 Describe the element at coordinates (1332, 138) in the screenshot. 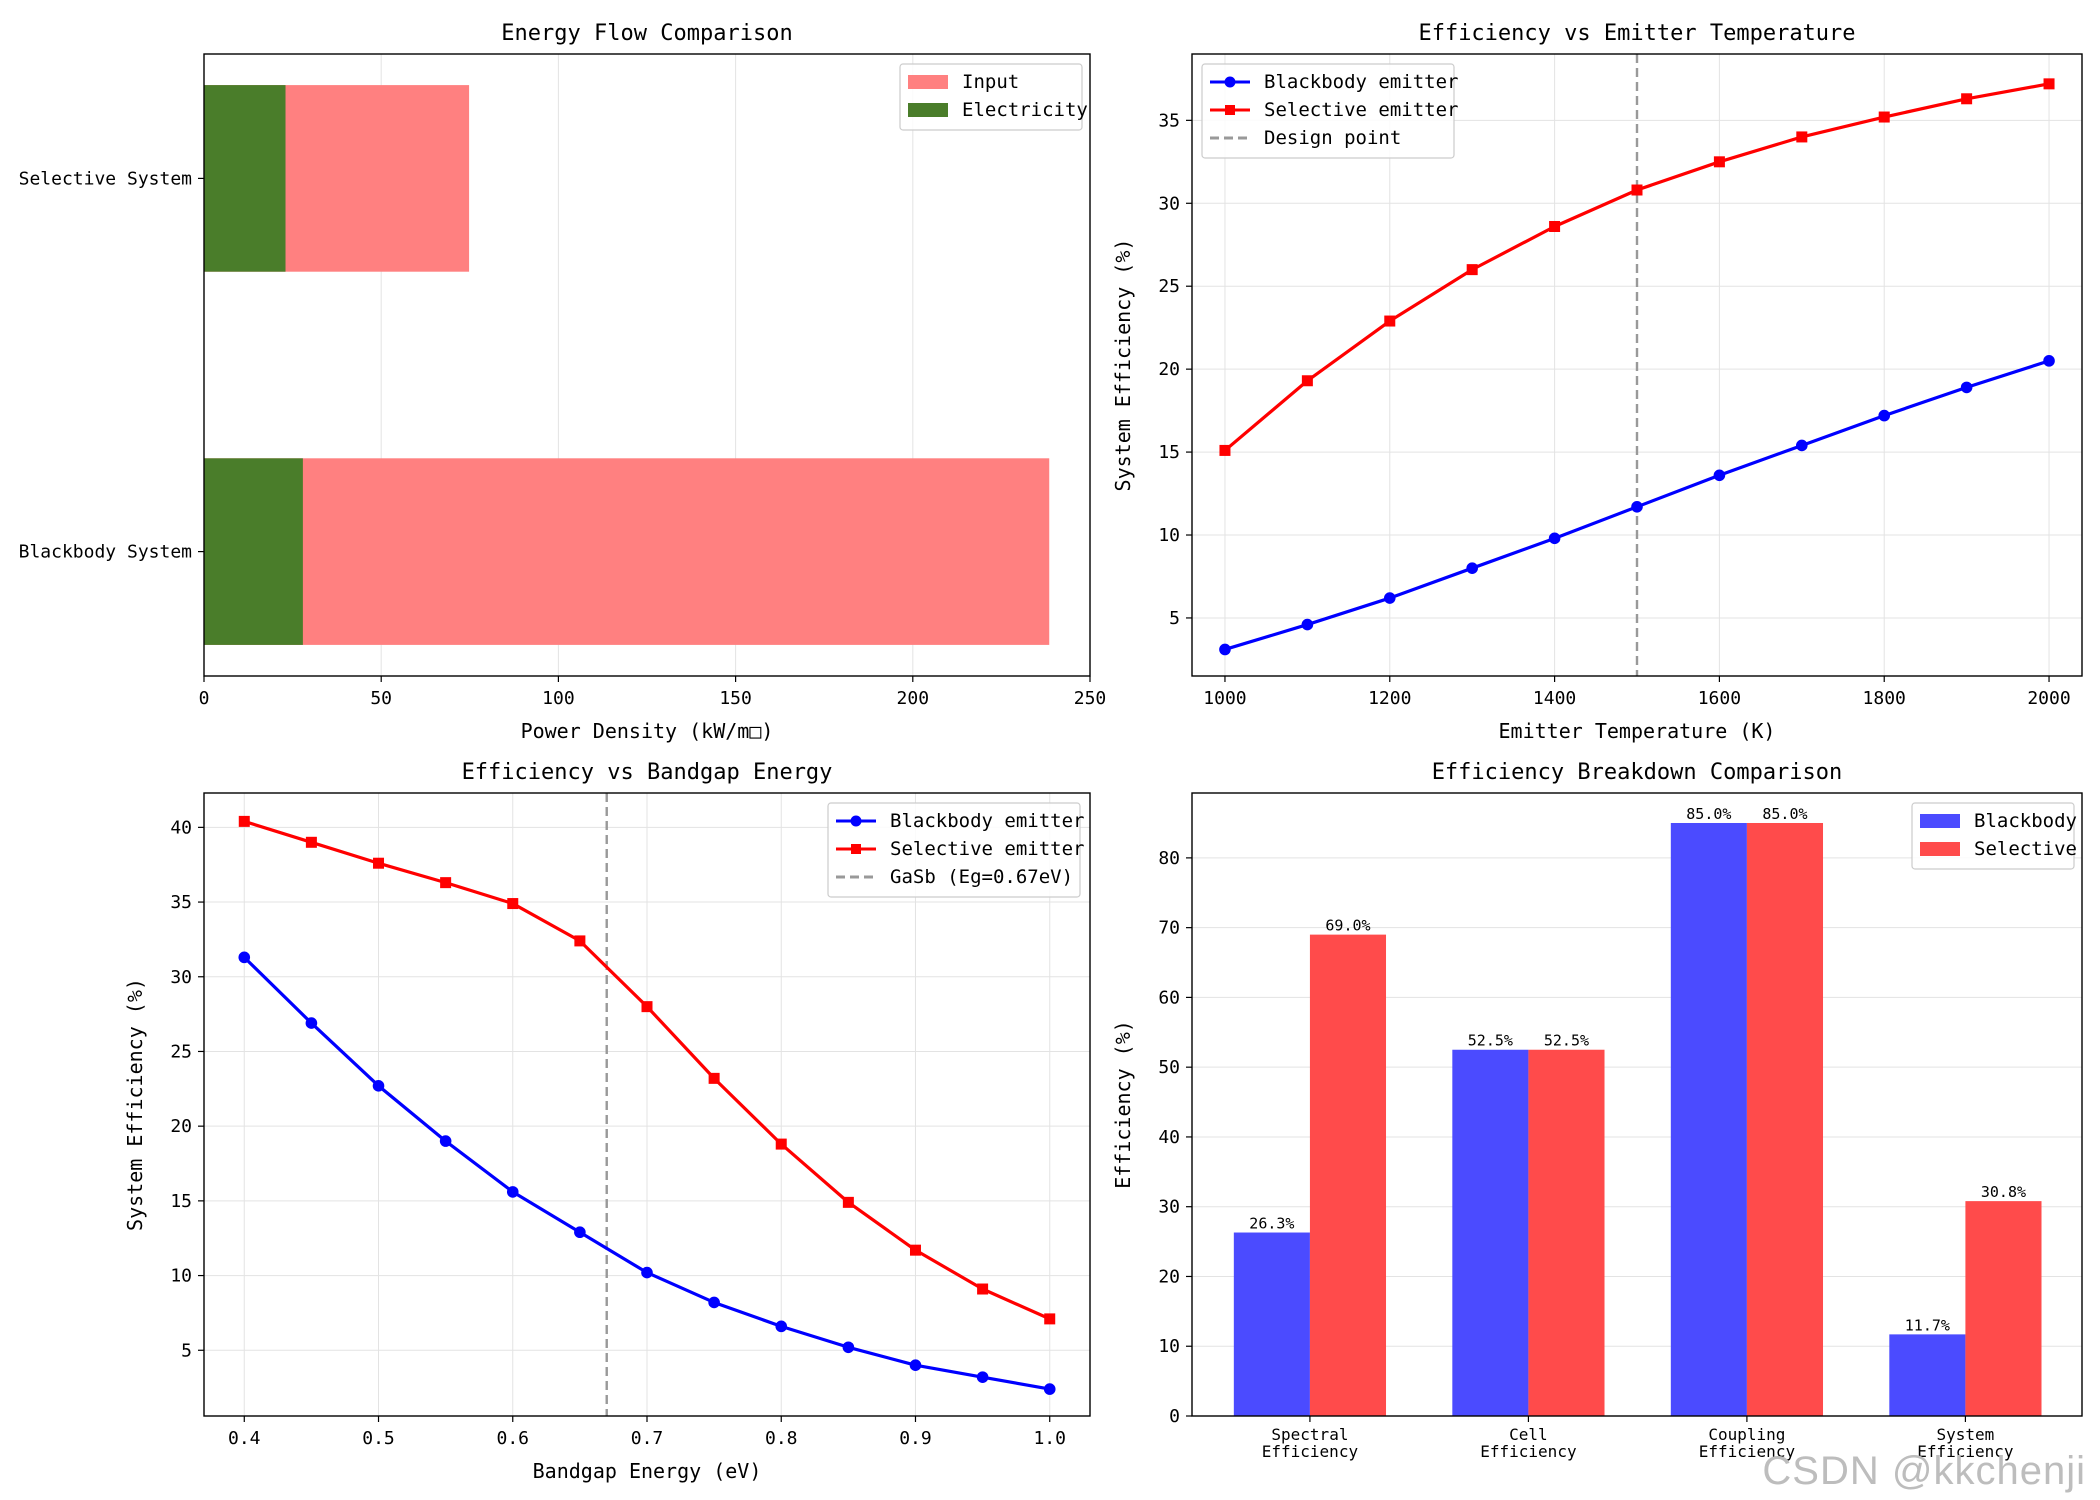

I see `legend-label: Design point` at that location.